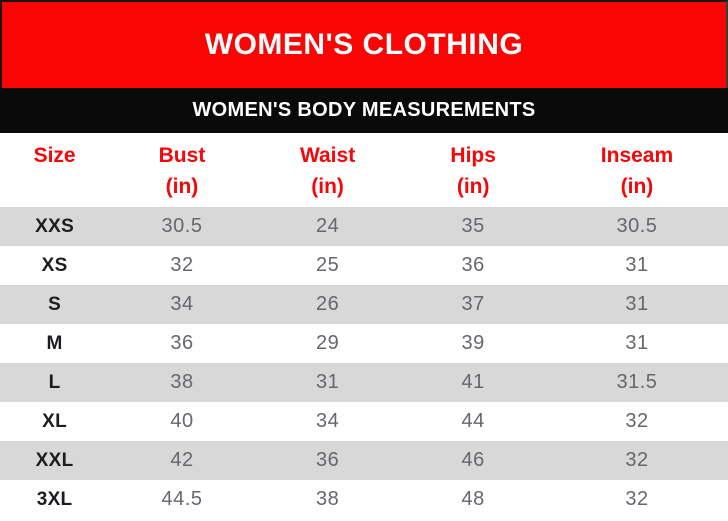 The image size is (728, 521). What do you see at coordinates (55, 421) in the screenshot?
I see `size-value: XL` at bounding box center [55, 421].